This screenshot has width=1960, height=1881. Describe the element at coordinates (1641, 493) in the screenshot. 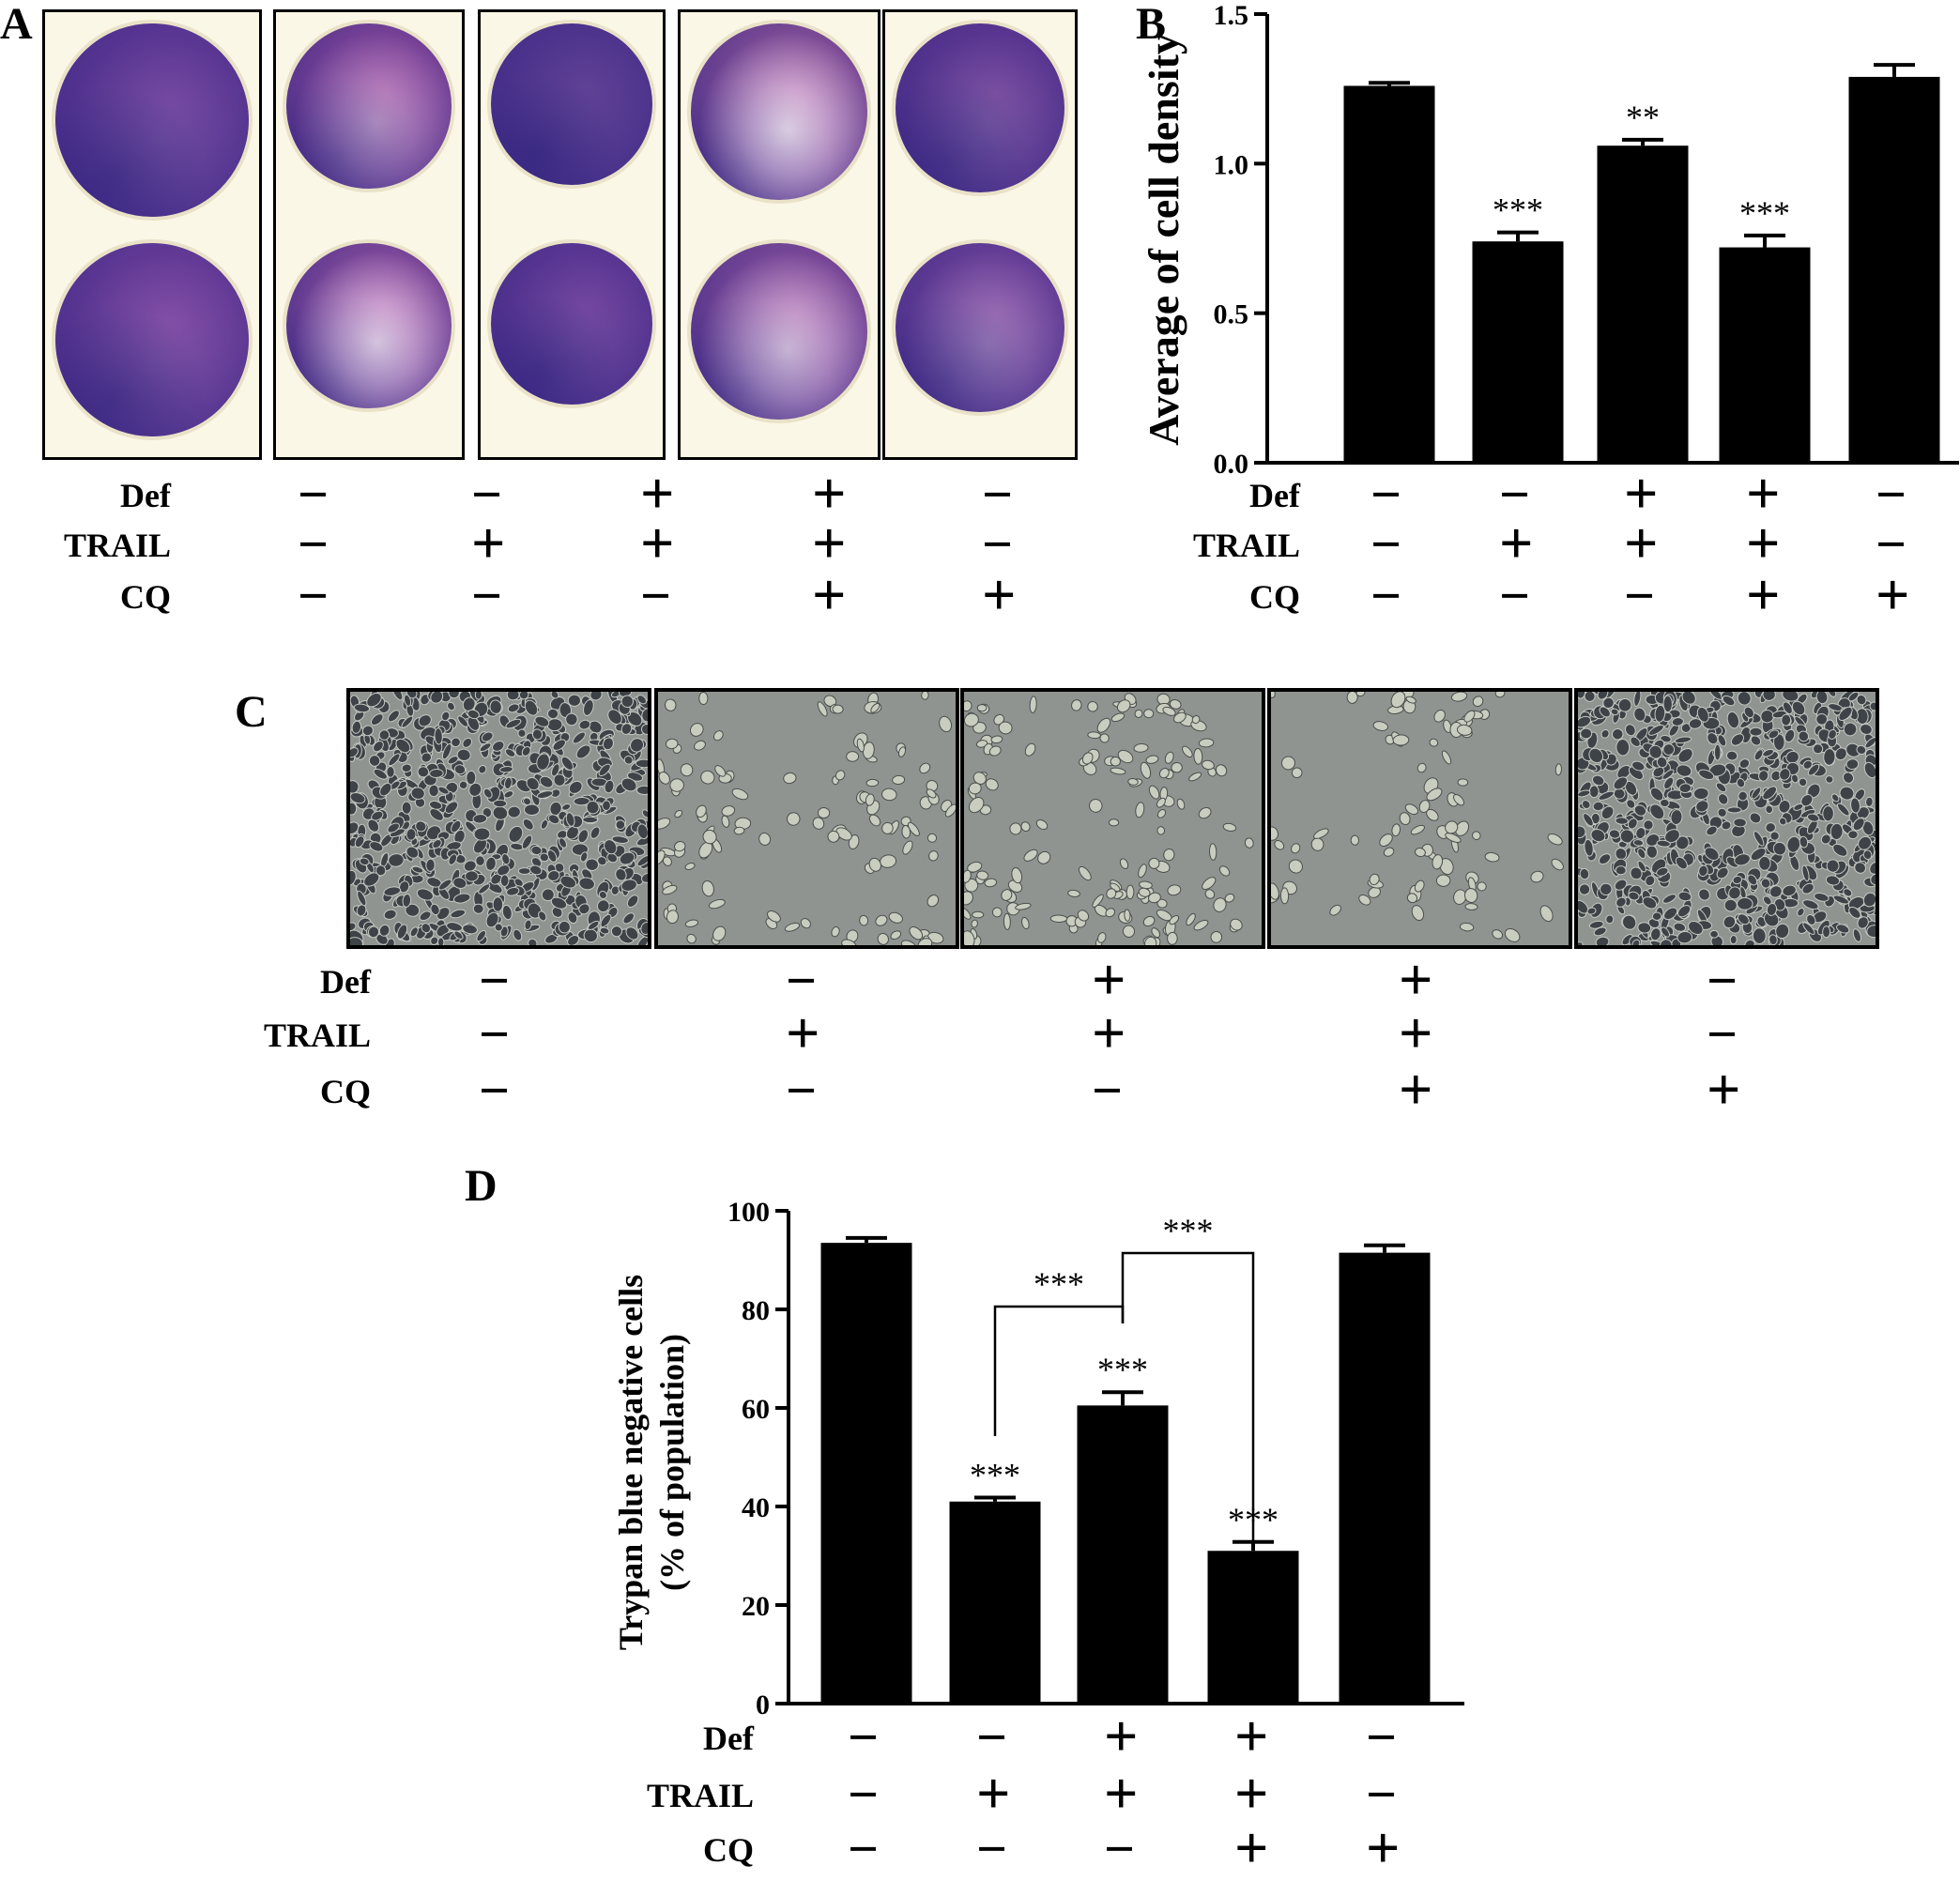

I see `b-cond-def-col-3: +` at that location.